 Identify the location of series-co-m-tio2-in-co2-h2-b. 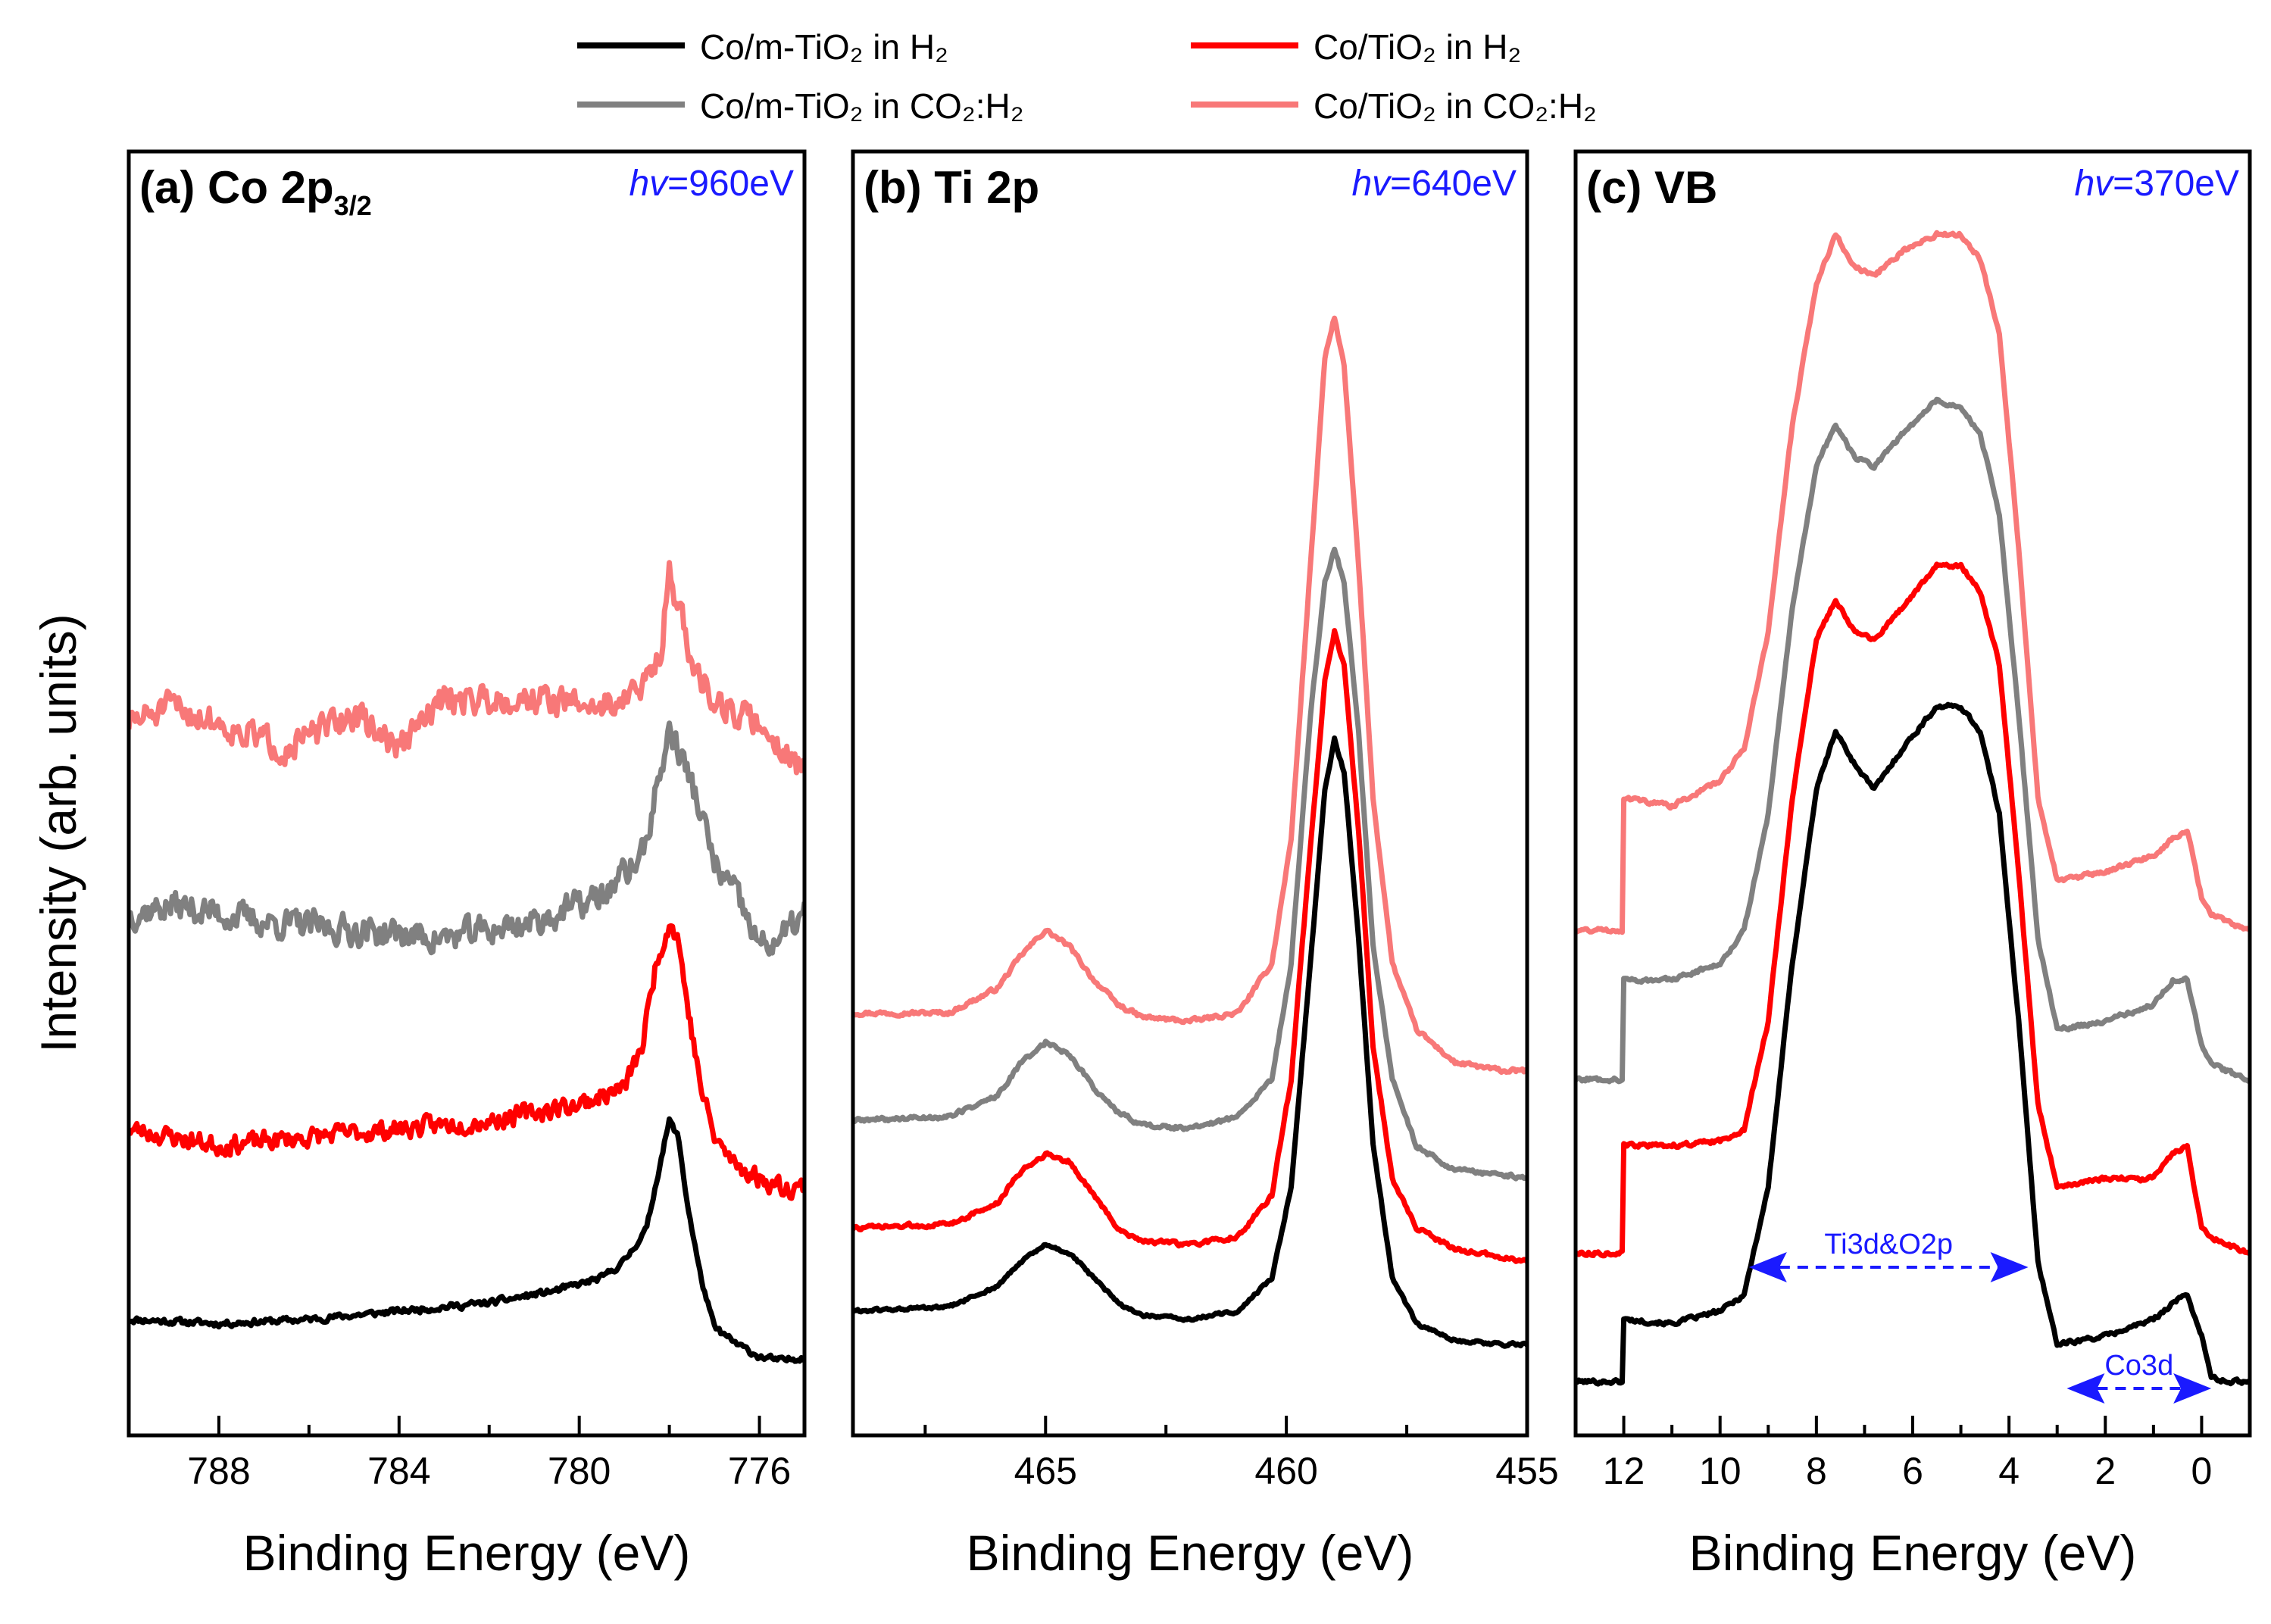
(1190, 864).